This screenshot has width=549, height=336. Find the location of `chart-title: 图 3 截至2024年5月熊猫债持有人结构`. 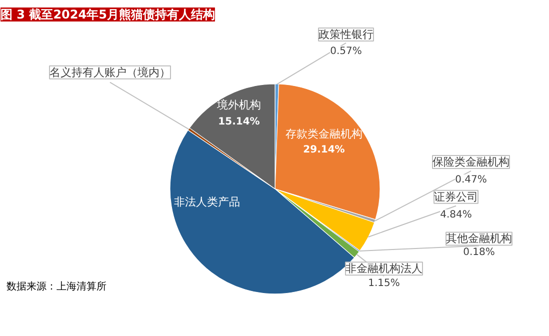

chart-title: 图 3 截至2024年5月熊猫债持有人结构 is located at coordinates (107, 15).